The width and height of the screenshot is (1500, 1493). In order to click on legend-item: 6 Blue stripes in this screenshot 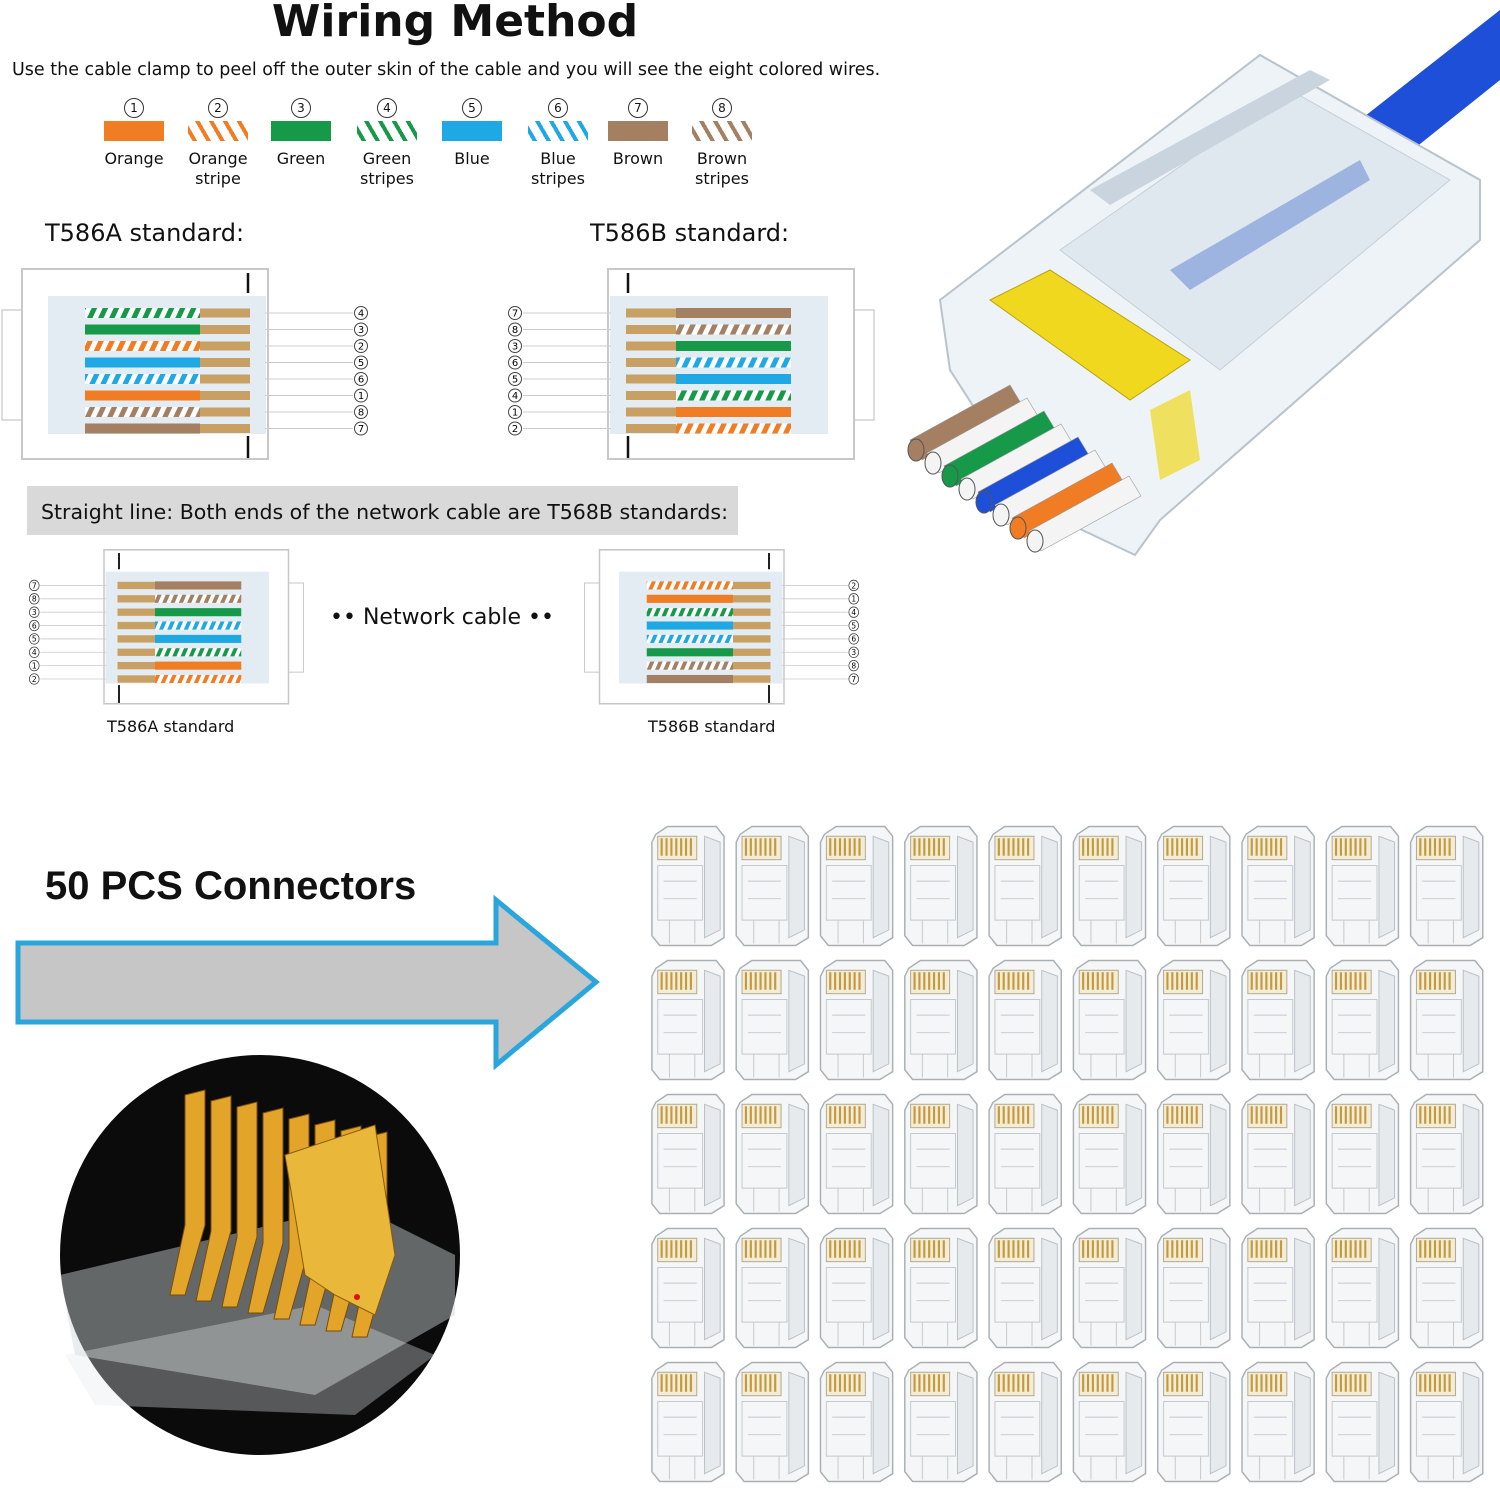, I will do `click(558, 143)`.